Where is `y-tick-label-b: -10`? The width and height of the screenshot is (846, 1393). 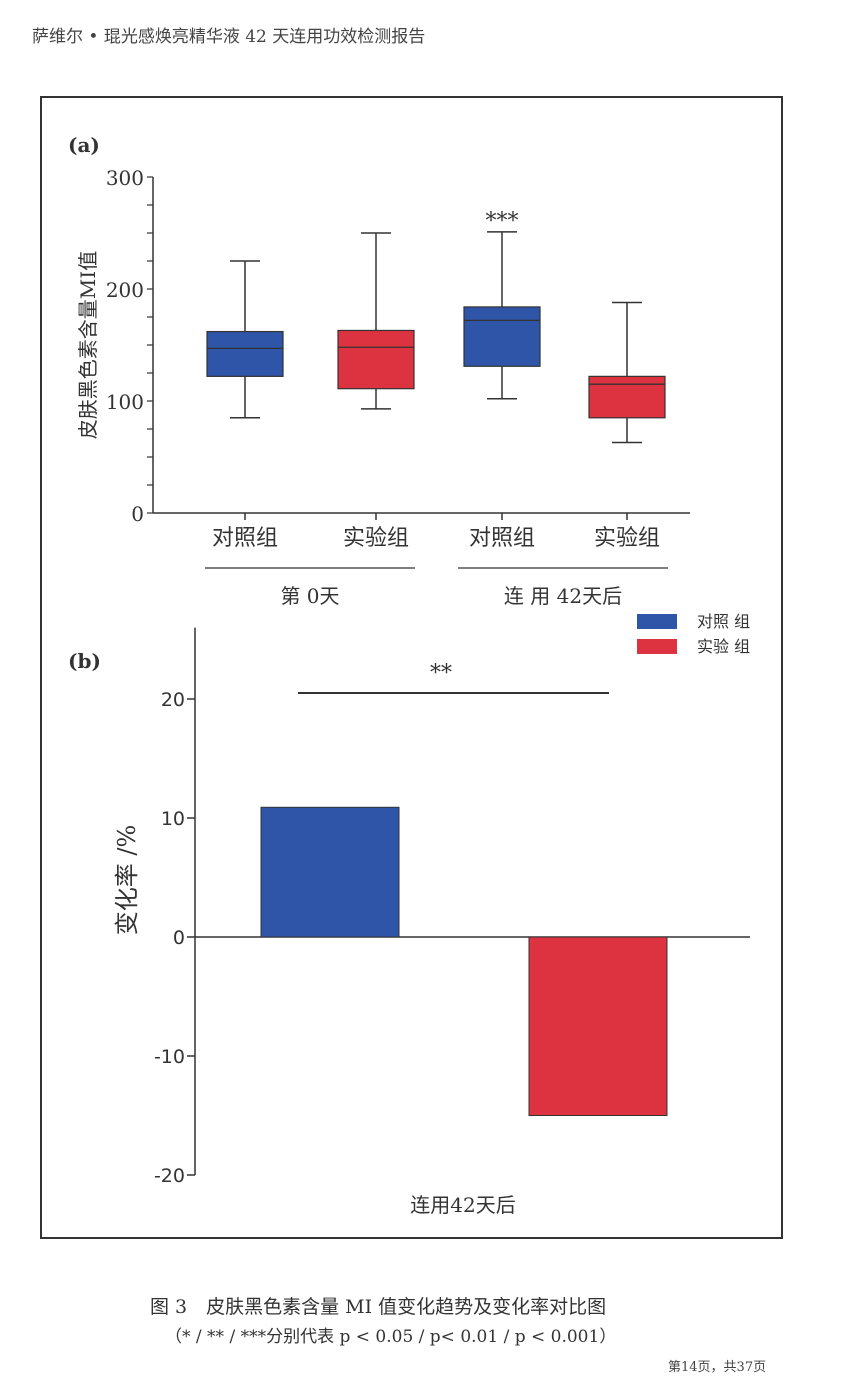 y-tick-label-b: -10 is located at coordinates (169, 1057).